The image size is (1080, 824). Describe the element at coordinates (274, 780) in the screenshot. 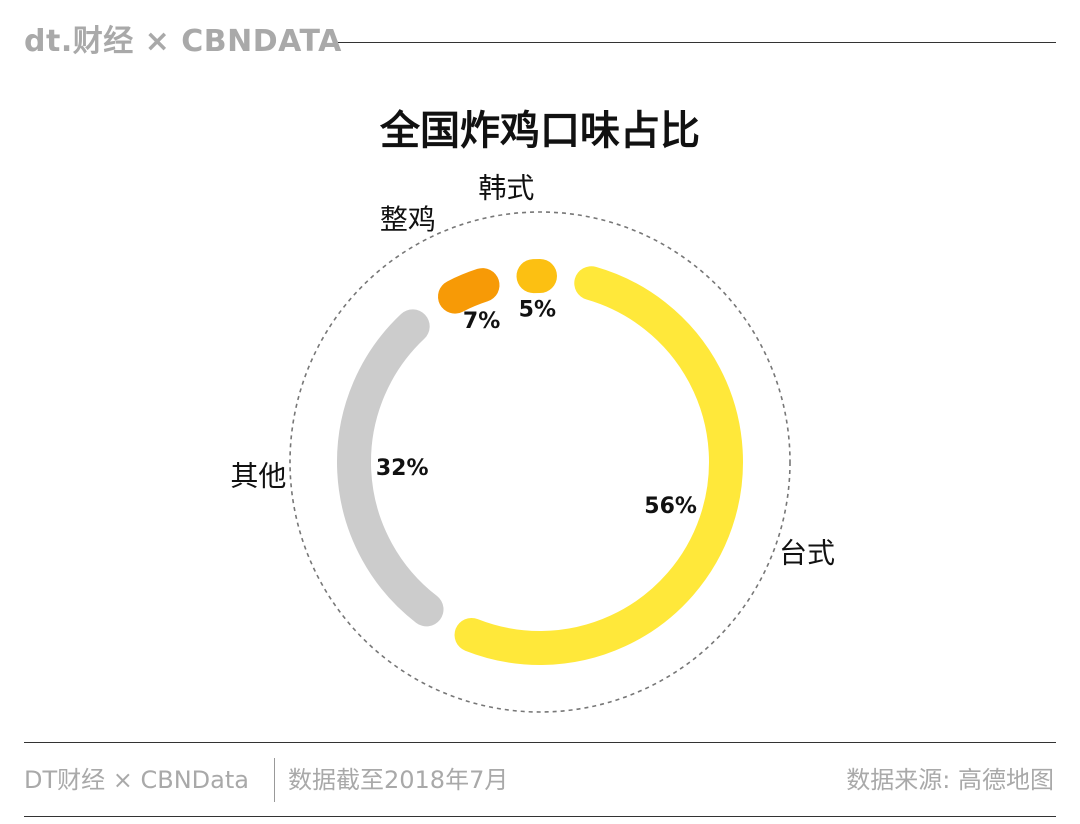

I see `footer-vertical-divider` at that location.